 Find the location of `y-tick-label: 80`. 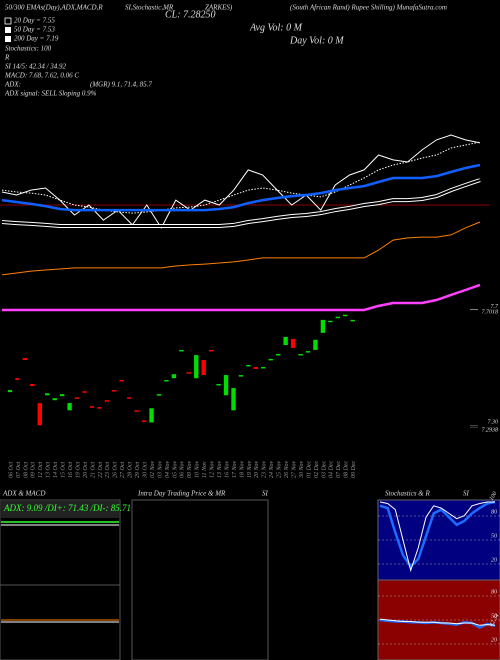

y-tick-label: 80 is located at coordinates (494, 592).